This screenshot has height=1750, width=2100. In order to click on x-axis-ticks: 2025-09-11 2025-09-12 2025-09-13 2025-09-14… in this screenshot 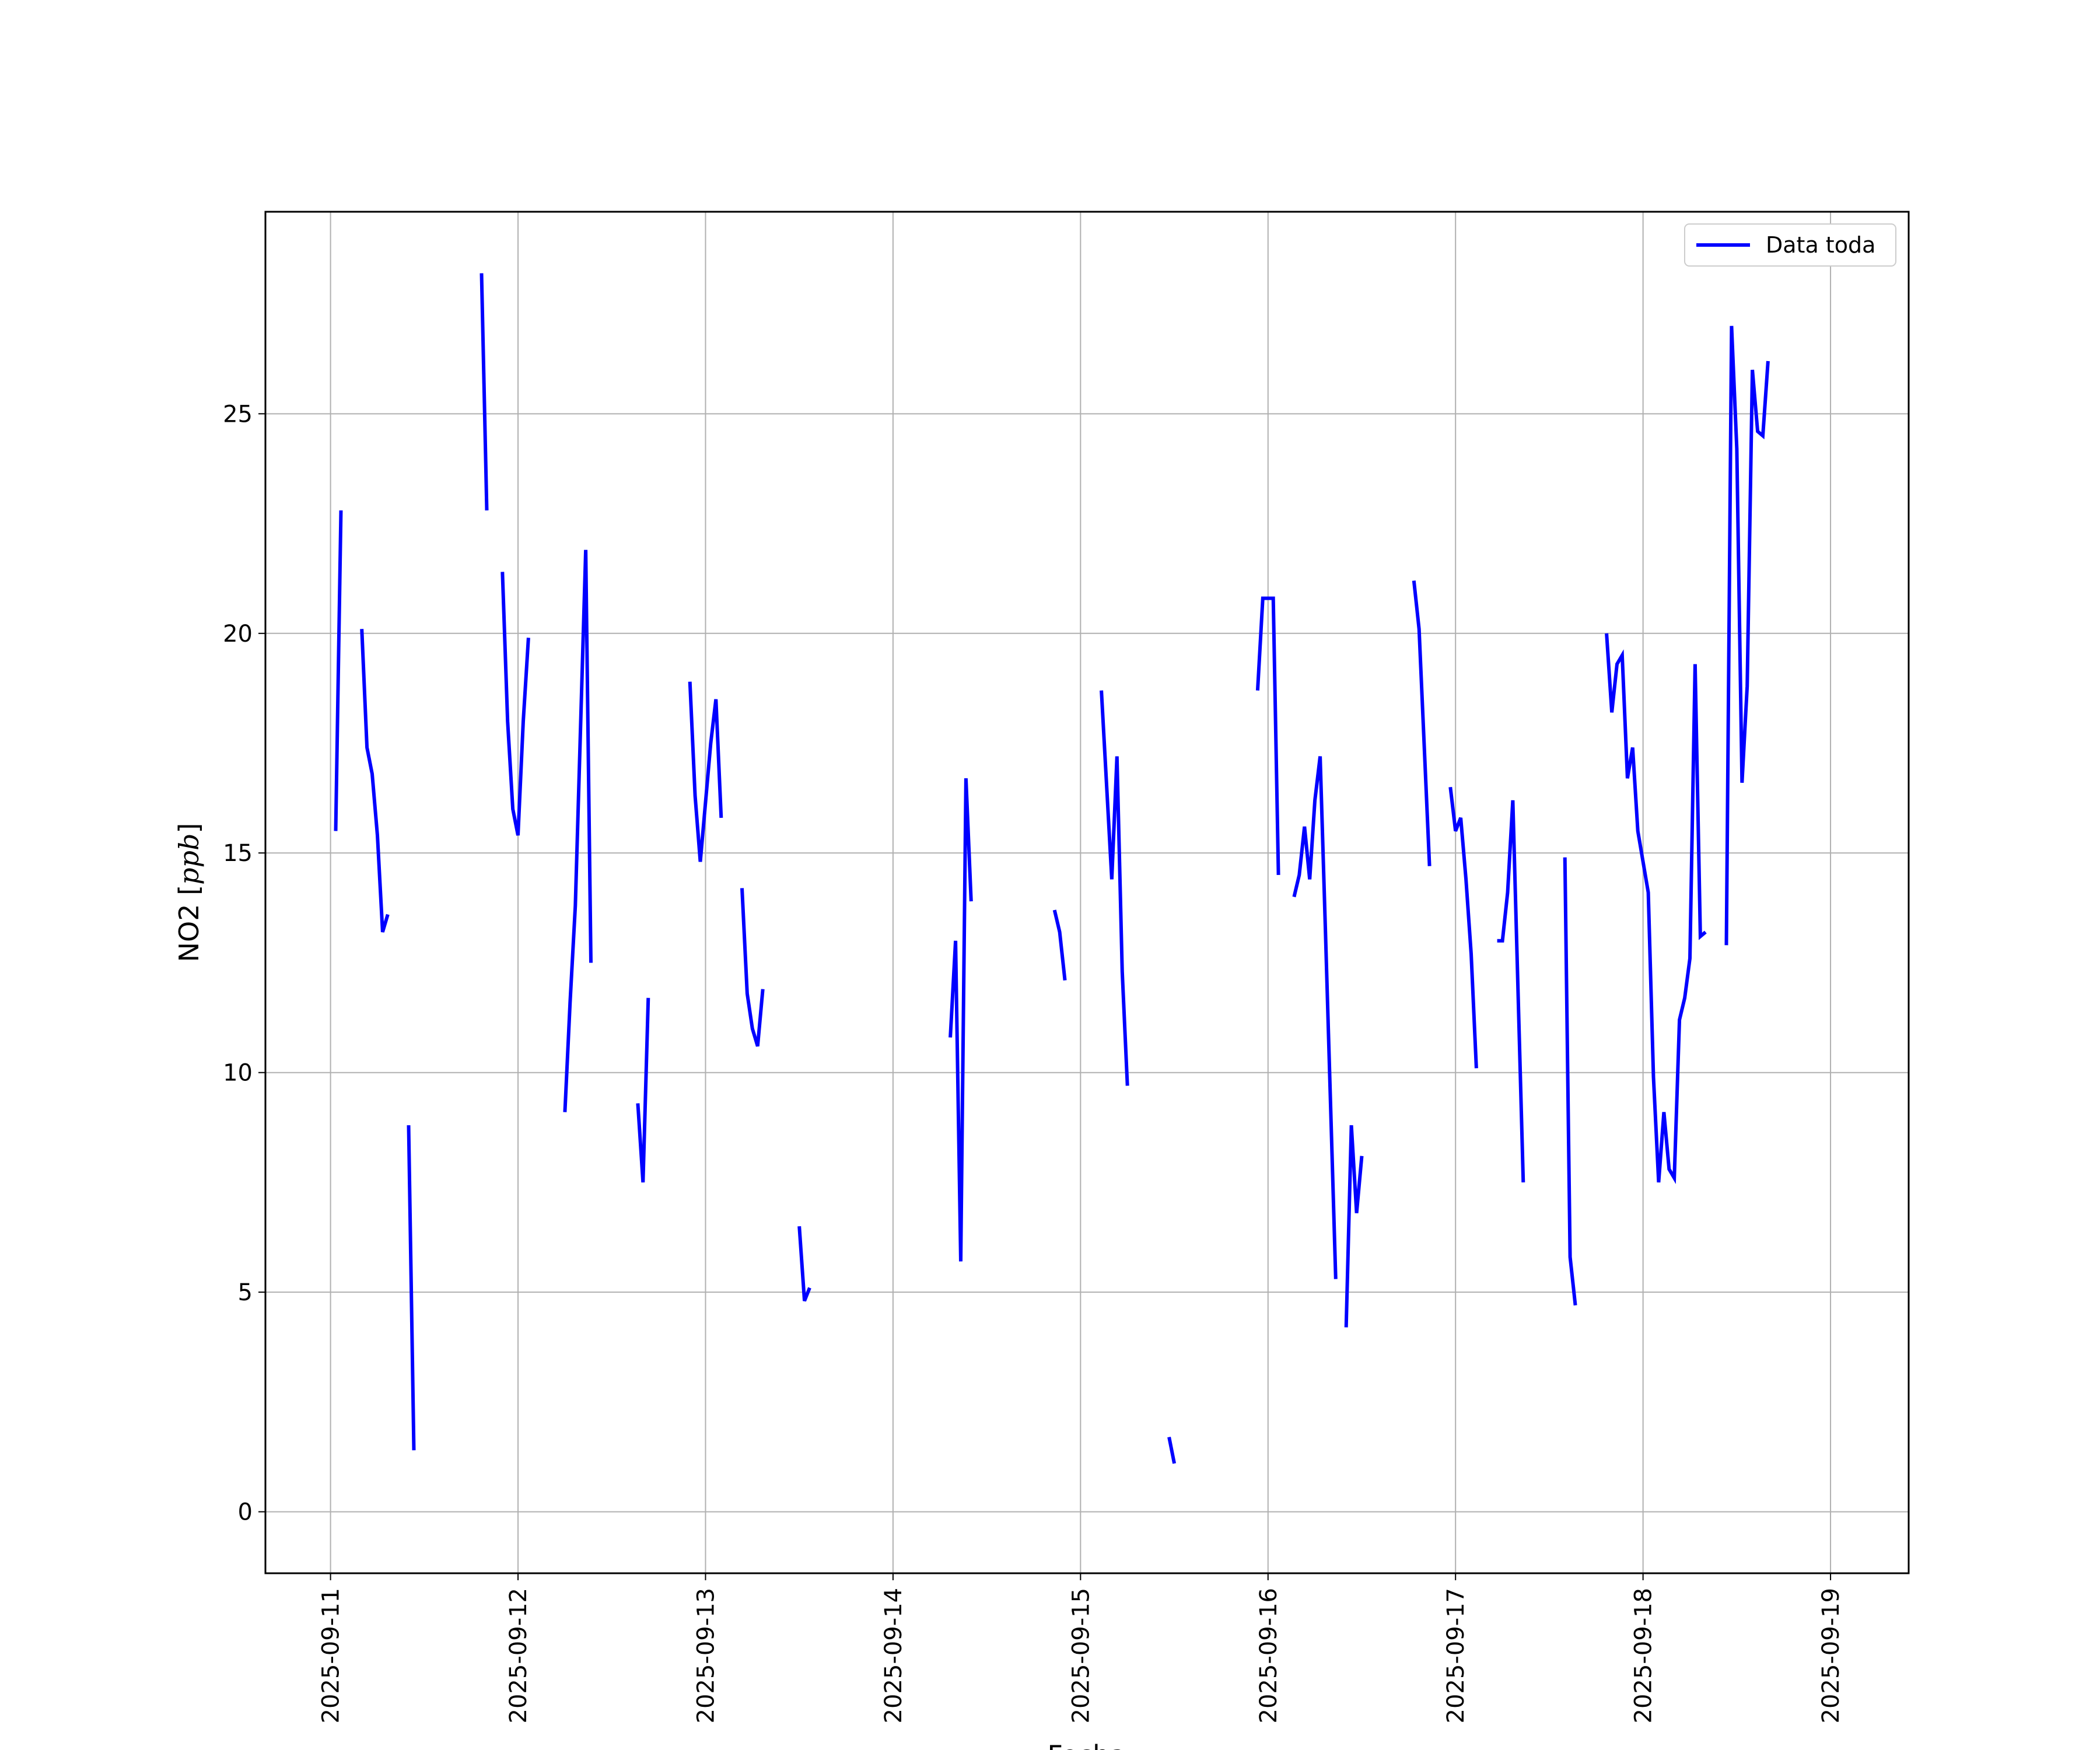, I will do `click(1081, 1648)`.